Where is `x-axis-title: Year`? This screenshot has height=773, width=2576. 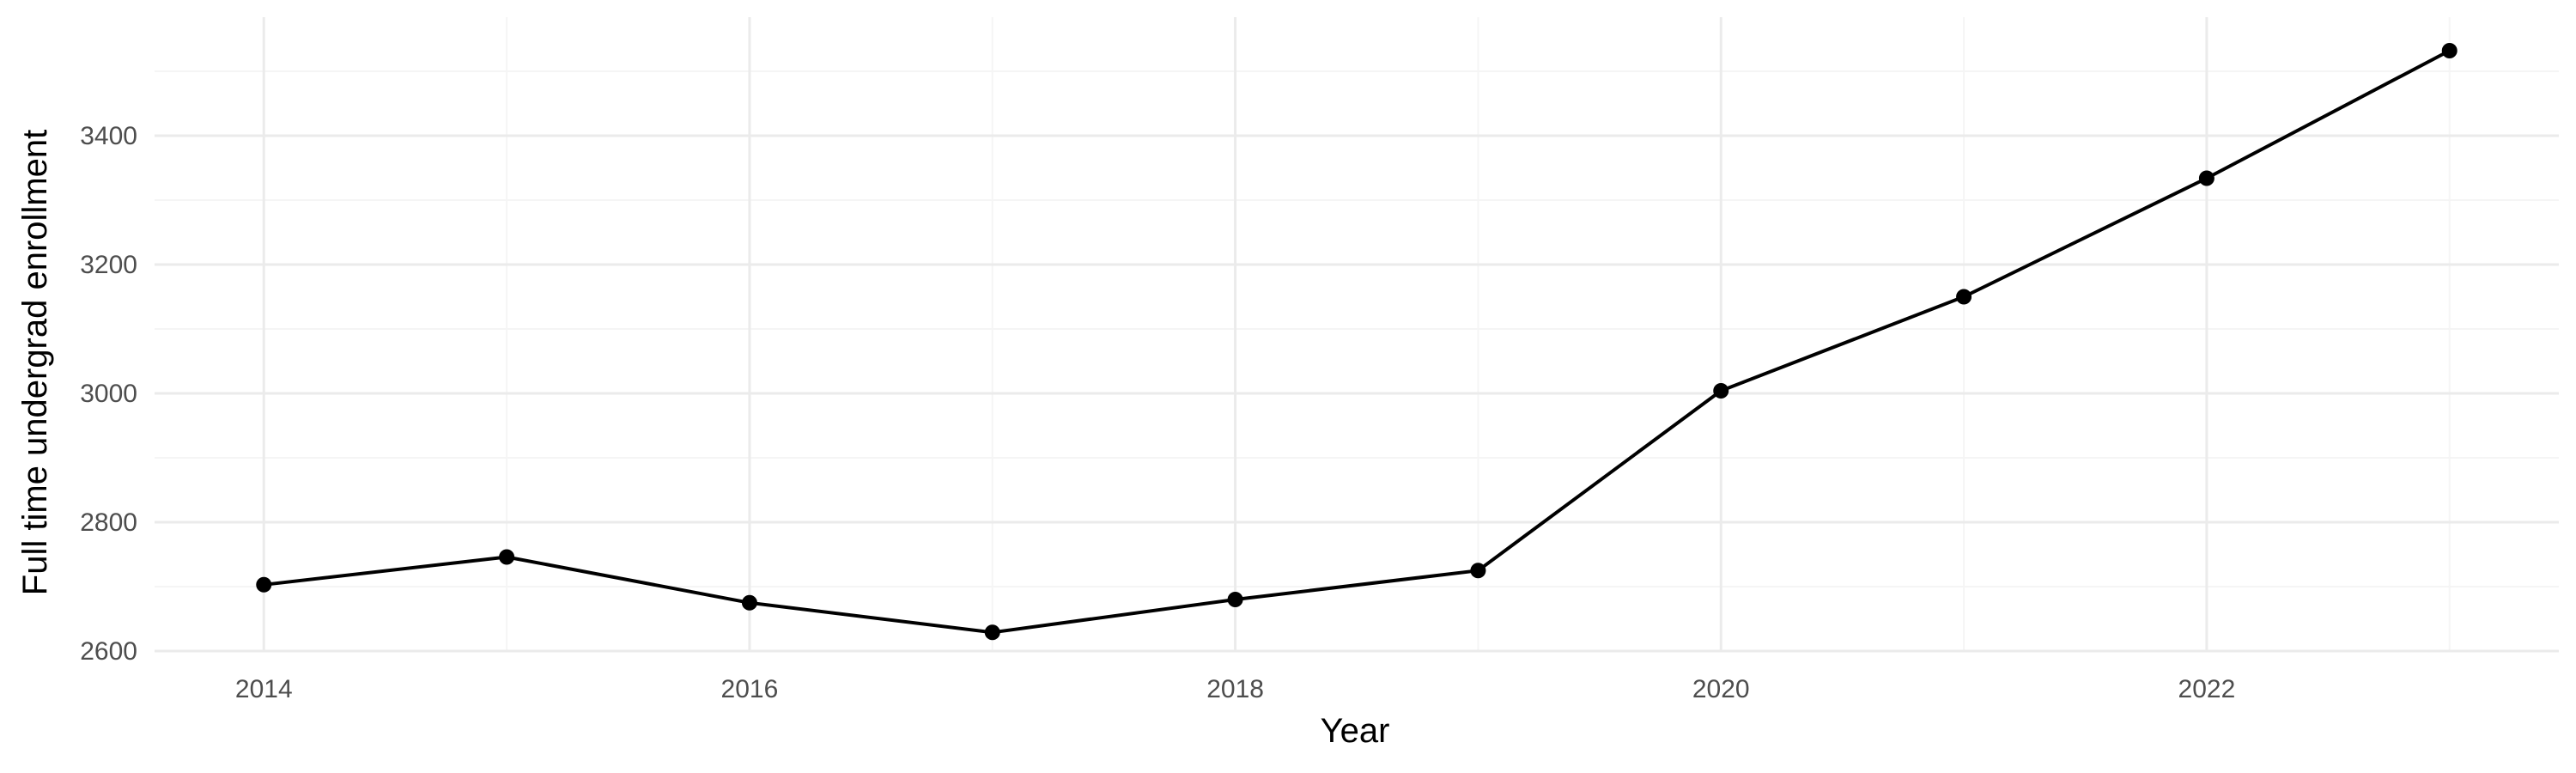 x-axis-title: Year is located at coordinates (1356, 731).